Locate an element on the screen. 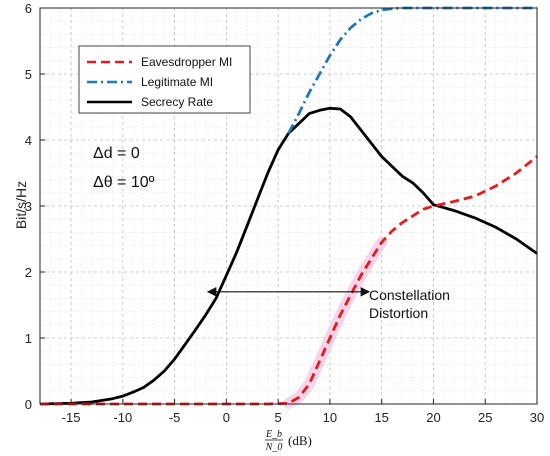 The height and width of the screenshot is (456, 550). legend-label: Eavesdropper MI is located at coordinates (186, 62).